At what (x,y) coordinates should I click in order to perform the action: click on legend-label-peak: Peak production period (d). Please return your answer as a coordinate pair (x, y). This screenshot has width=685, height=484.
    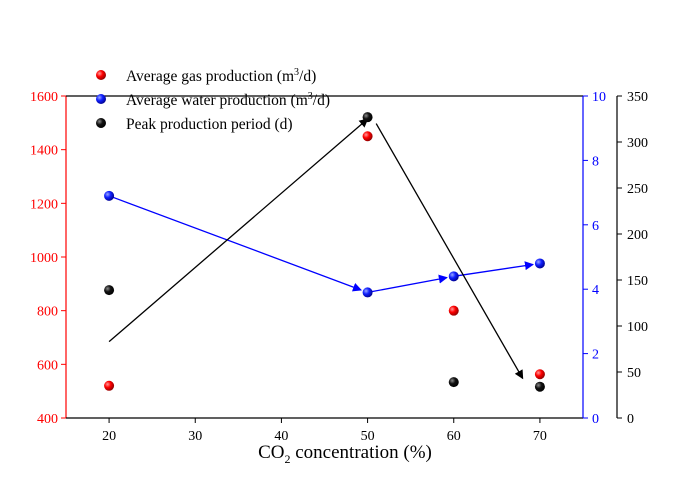
    Looking at the image, I should click on (209, 124).